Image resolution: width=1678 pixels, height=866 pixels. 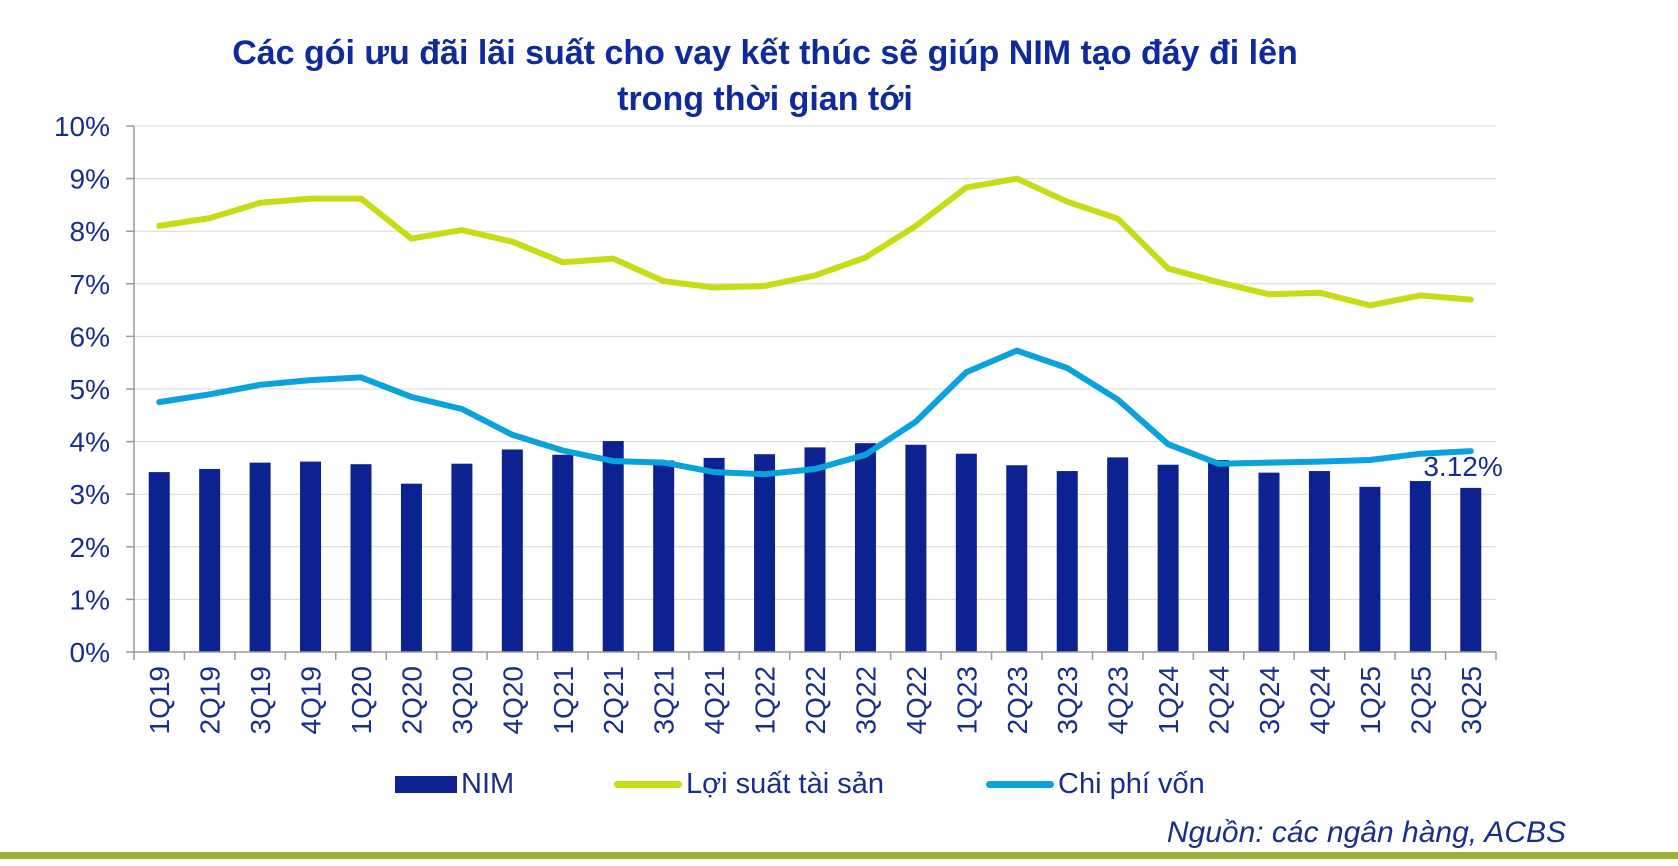 What do you see at coordinates (1420, 700) in the screenshot?
I see `x-tick-label: 2Q25` at bounding box center [1420, 700].